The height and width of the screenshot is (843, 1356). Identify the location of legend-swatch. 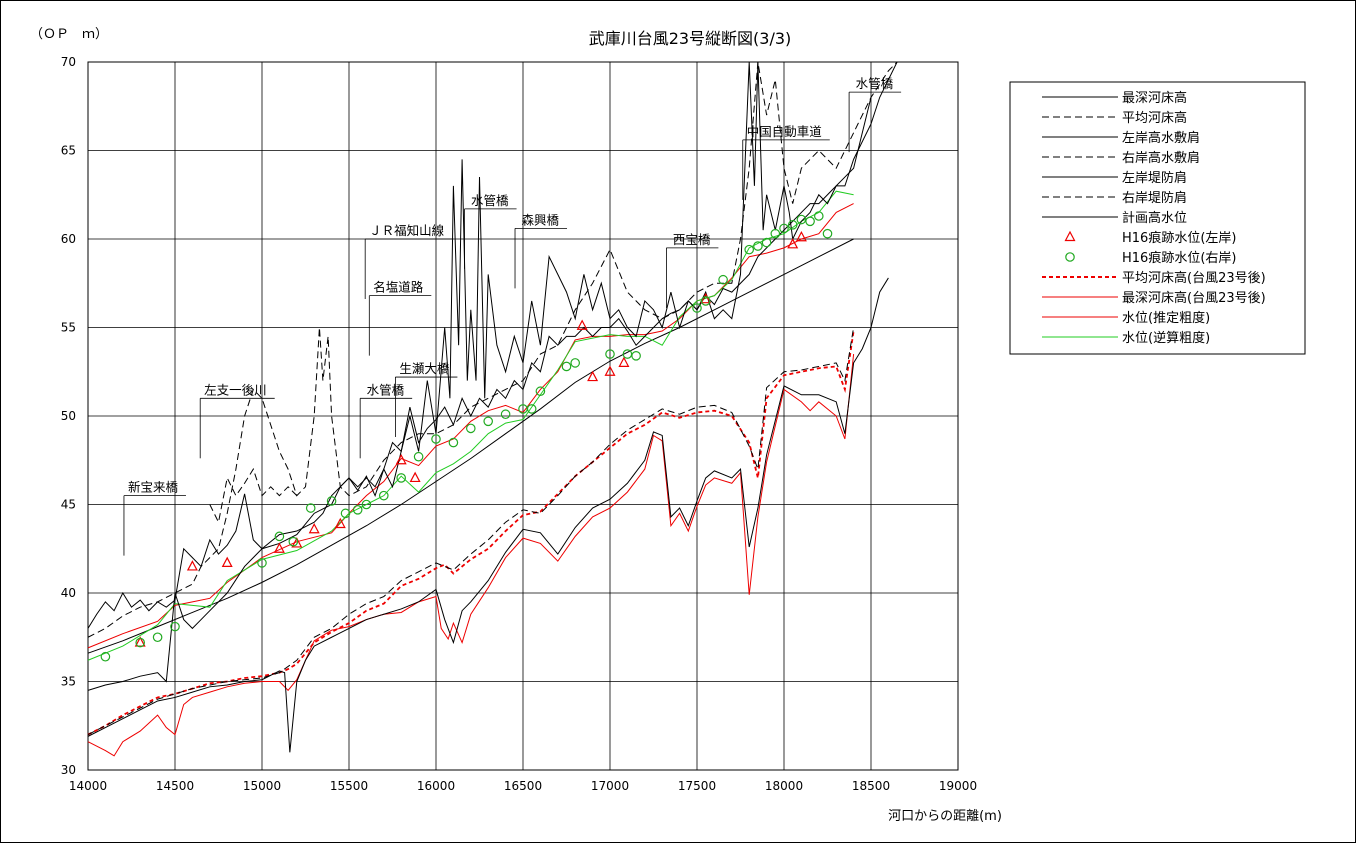
(1070, 257).